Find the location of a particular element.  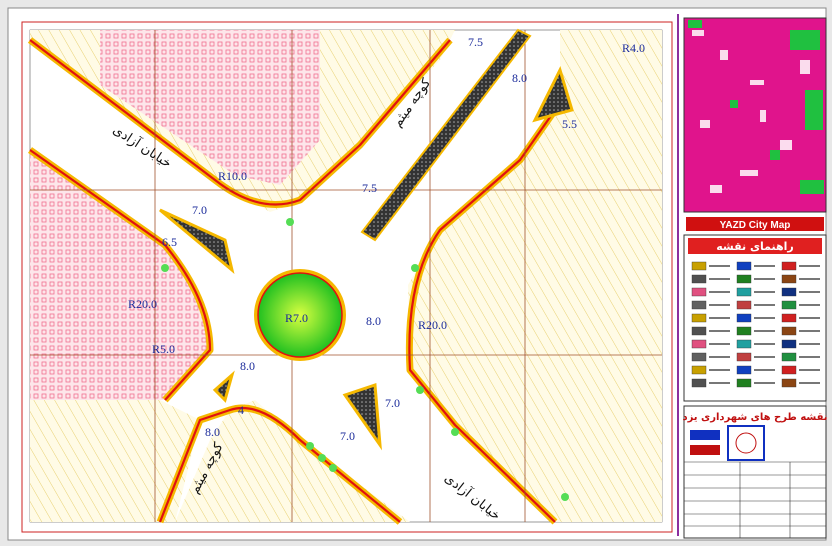

roundabout is located at coordinates (300, 315).